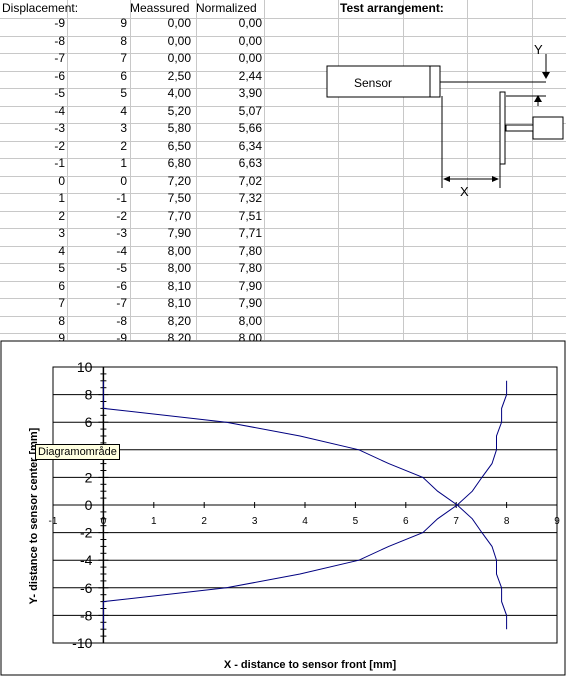  Describe the element at coordinates (61, 181) in the screenshot. I see `cell-disp: 0` at that location.